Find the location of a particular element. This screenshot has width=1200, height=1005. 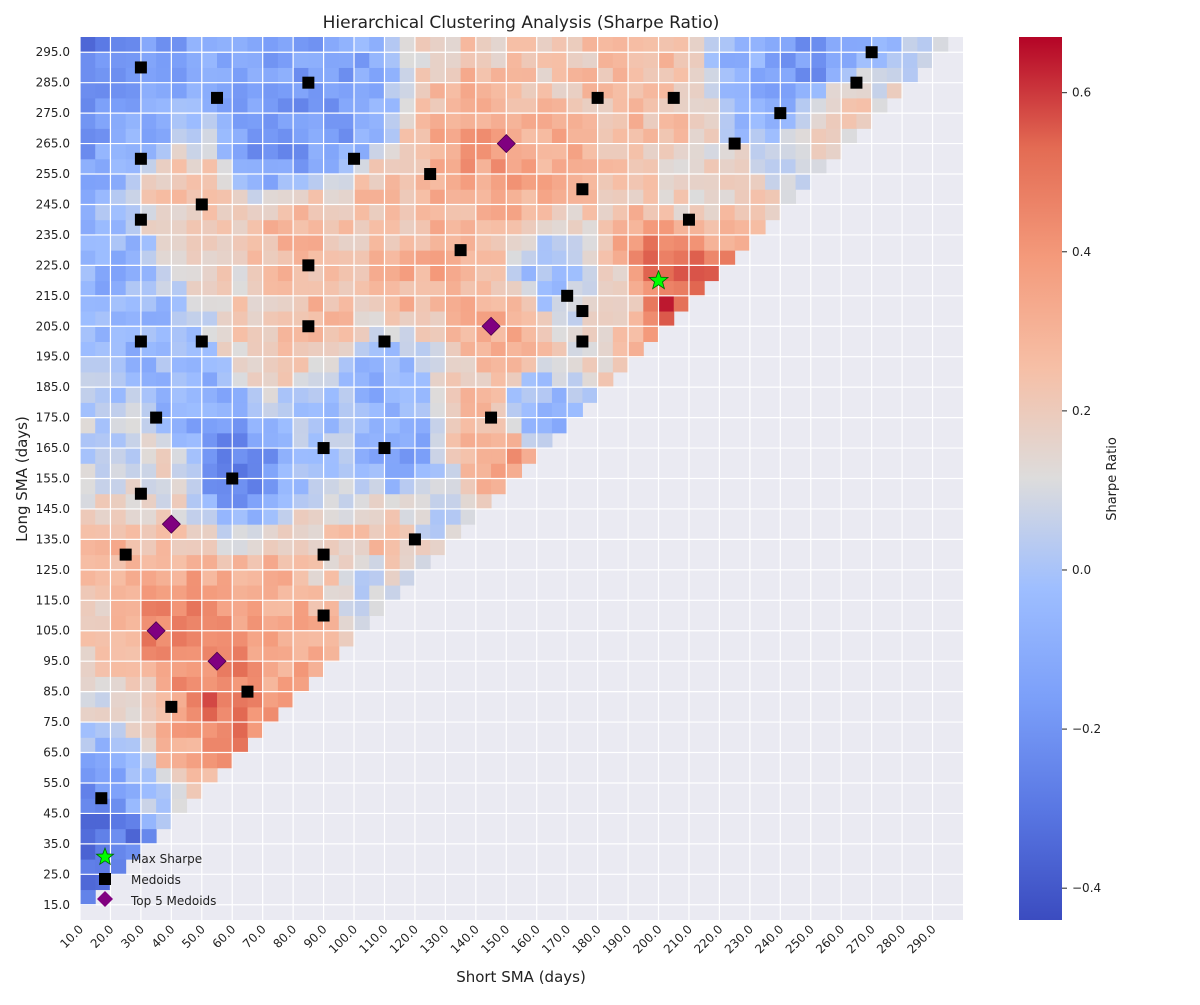

x-axis-label: Short SMA (days) is located at coordinates (521, 977).